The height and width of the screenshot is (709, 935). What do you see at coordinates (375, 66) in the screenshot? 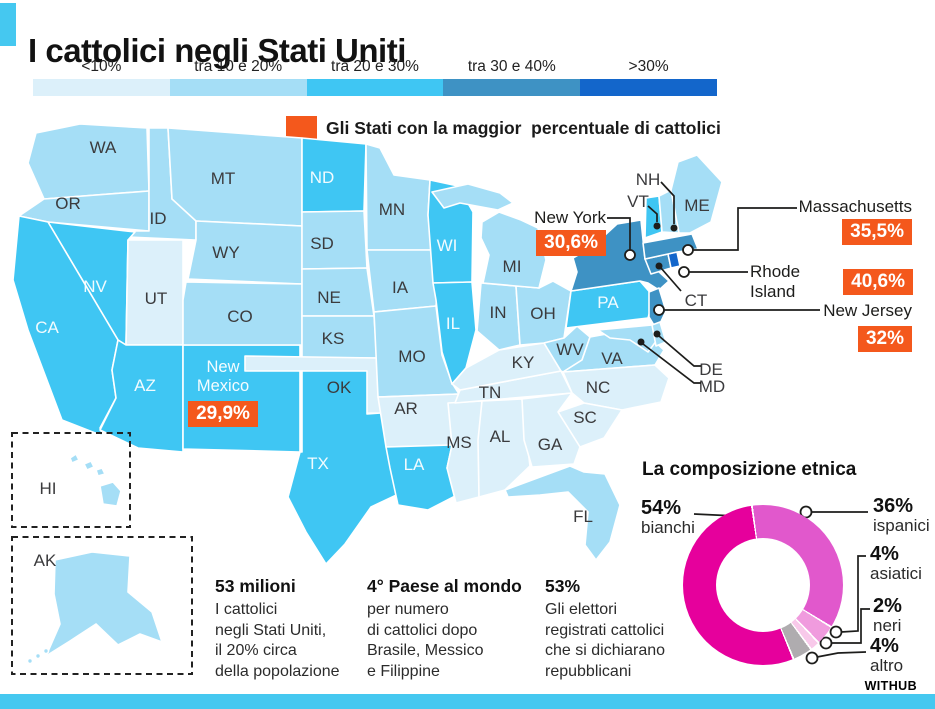
I see `legend-bin-label: tra 20 e 30%` at bounding box center [375, 66].